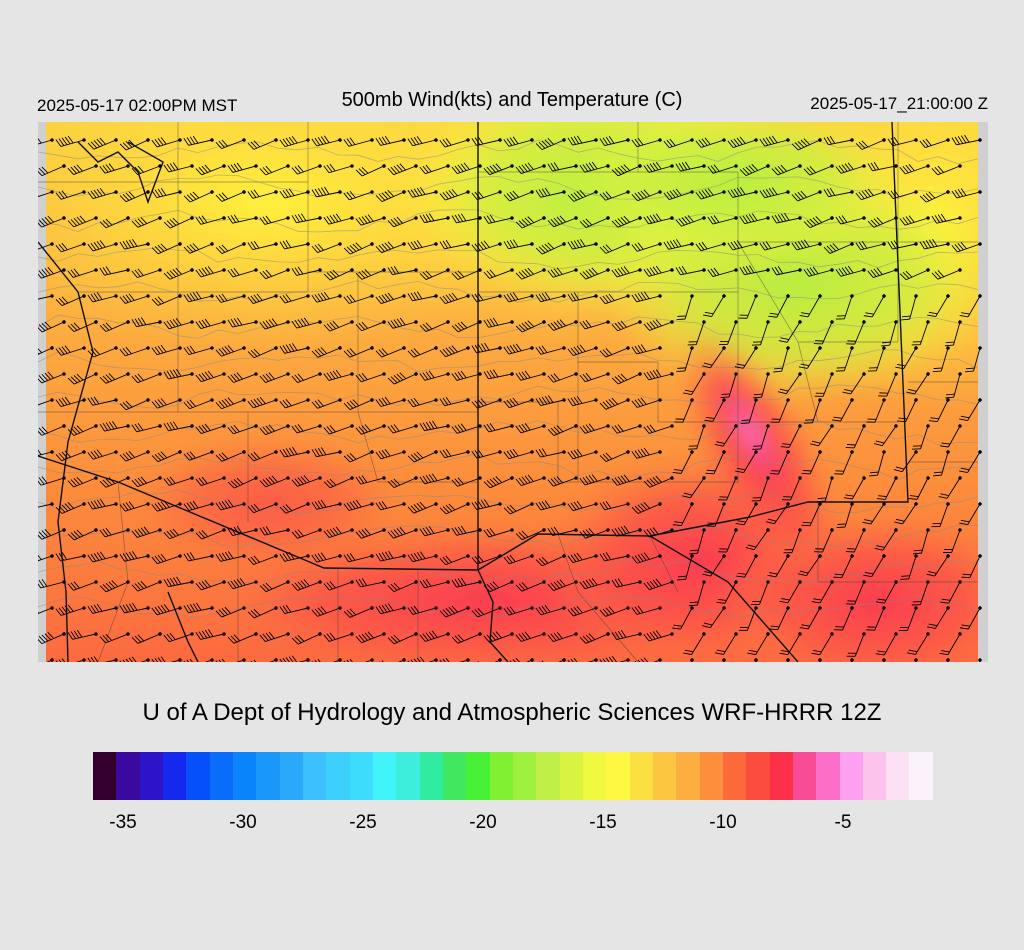 The image size is (1024, 950). Describe the element at coordinates (603, 822) in the screenshot. I see `colorbar-tick-label: -15` at that location.